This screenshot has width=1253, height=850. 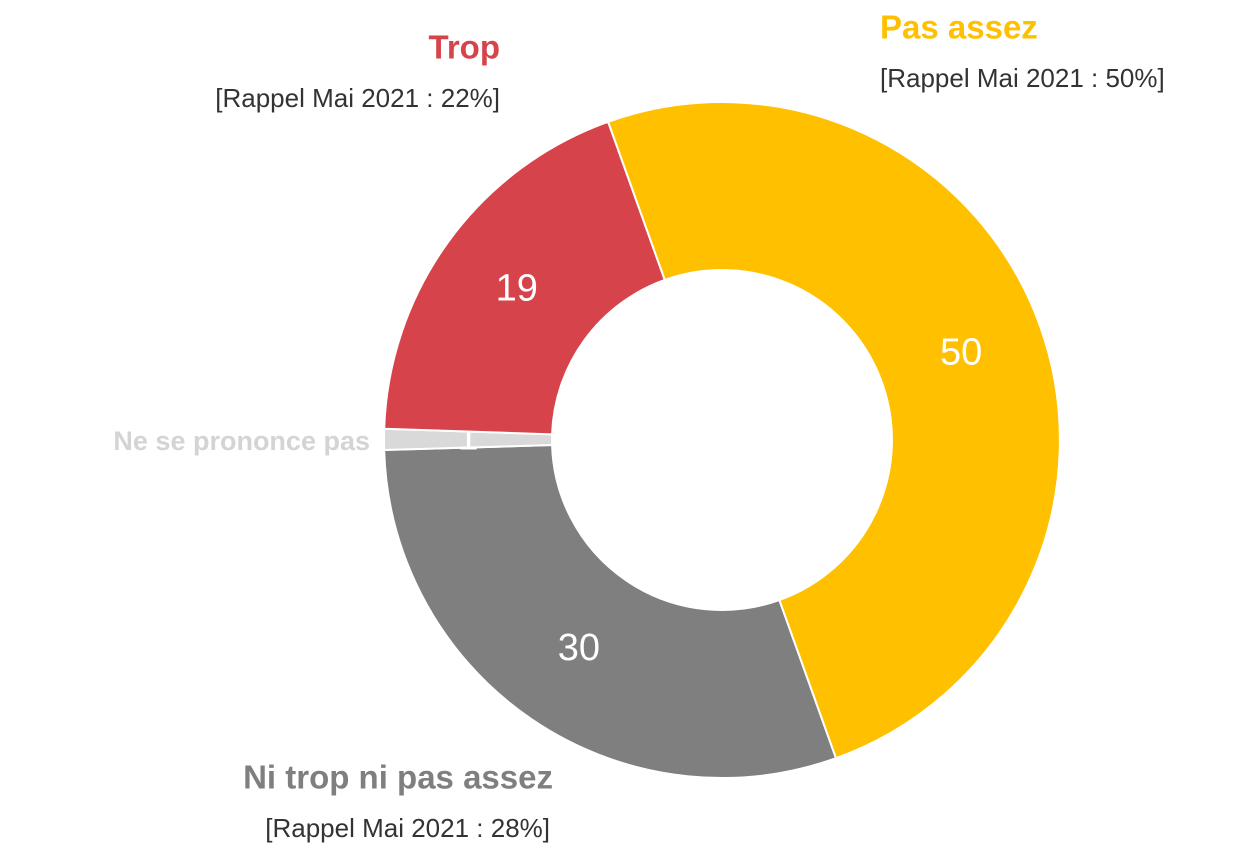 What do you see at coordinates (398, 777) in the screenshot?
I see `category-label: Ni trop ni pas assez` at bounding box center [398, 777].